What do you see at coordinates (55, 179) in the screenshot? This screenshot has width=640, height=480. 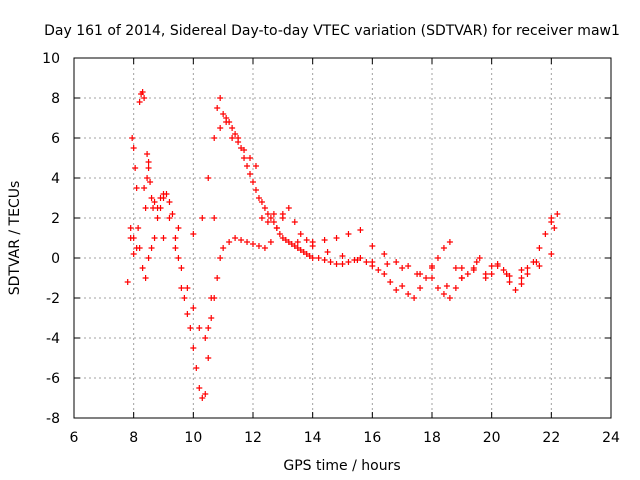 I see `y-tick-label: 4` at bounding box center [55, 179].